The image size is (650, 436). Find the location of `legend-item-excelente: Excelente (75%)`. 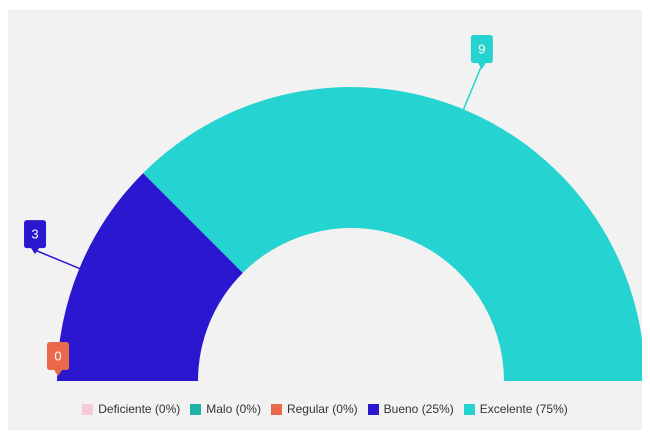

legend-item-excelente: Excelente (75%) is located at coordinates (515, 409).